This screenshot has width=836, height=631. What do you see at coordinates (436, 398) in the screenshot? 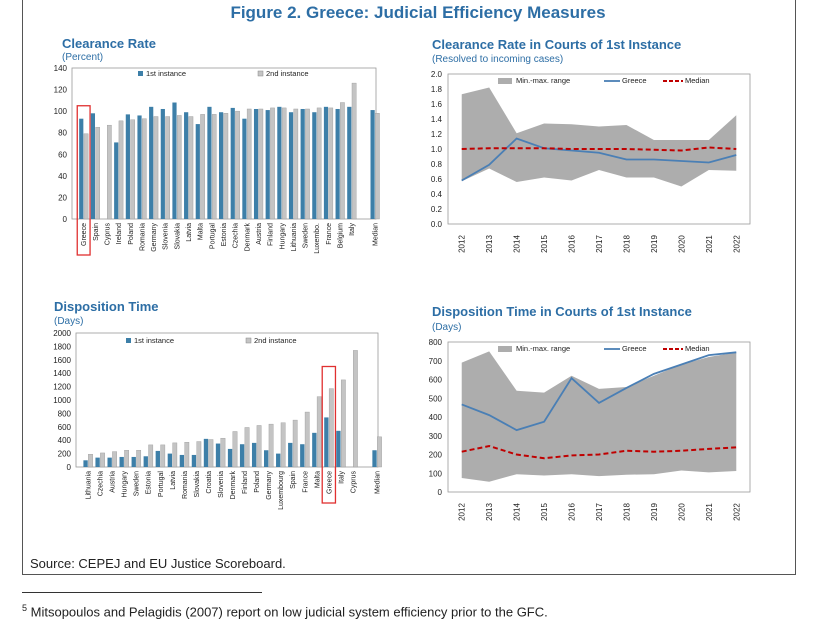
I see `disposition_trend-ytick-label: 500` at bounding box center [436, 398].